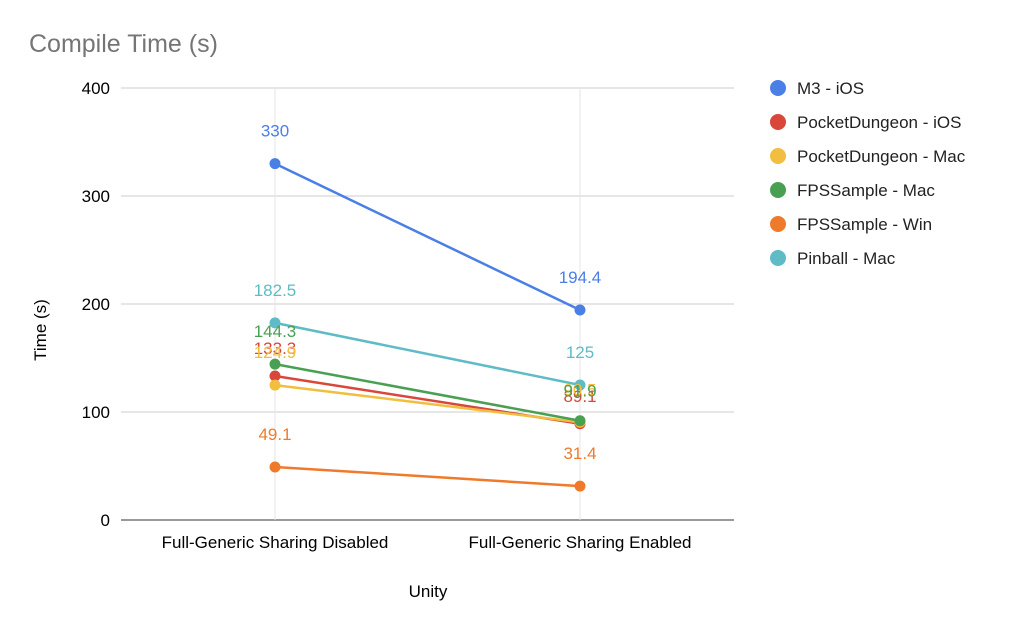 Image resolution: width=1024 pixels, height=629 pixels. What do you see at coordinates (428, 591) in the screenshot?
I see `x-axis-label: Unity` at bounding box center [428, 591].